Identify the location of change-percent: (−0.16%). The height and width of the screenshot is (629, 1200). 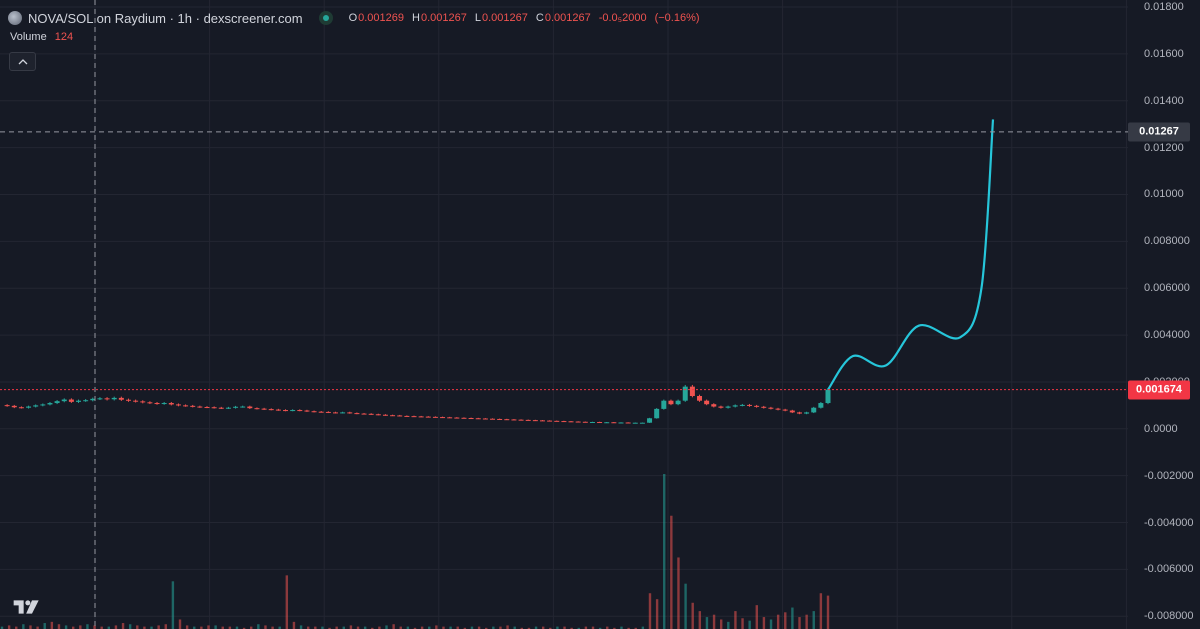
(677, 18).